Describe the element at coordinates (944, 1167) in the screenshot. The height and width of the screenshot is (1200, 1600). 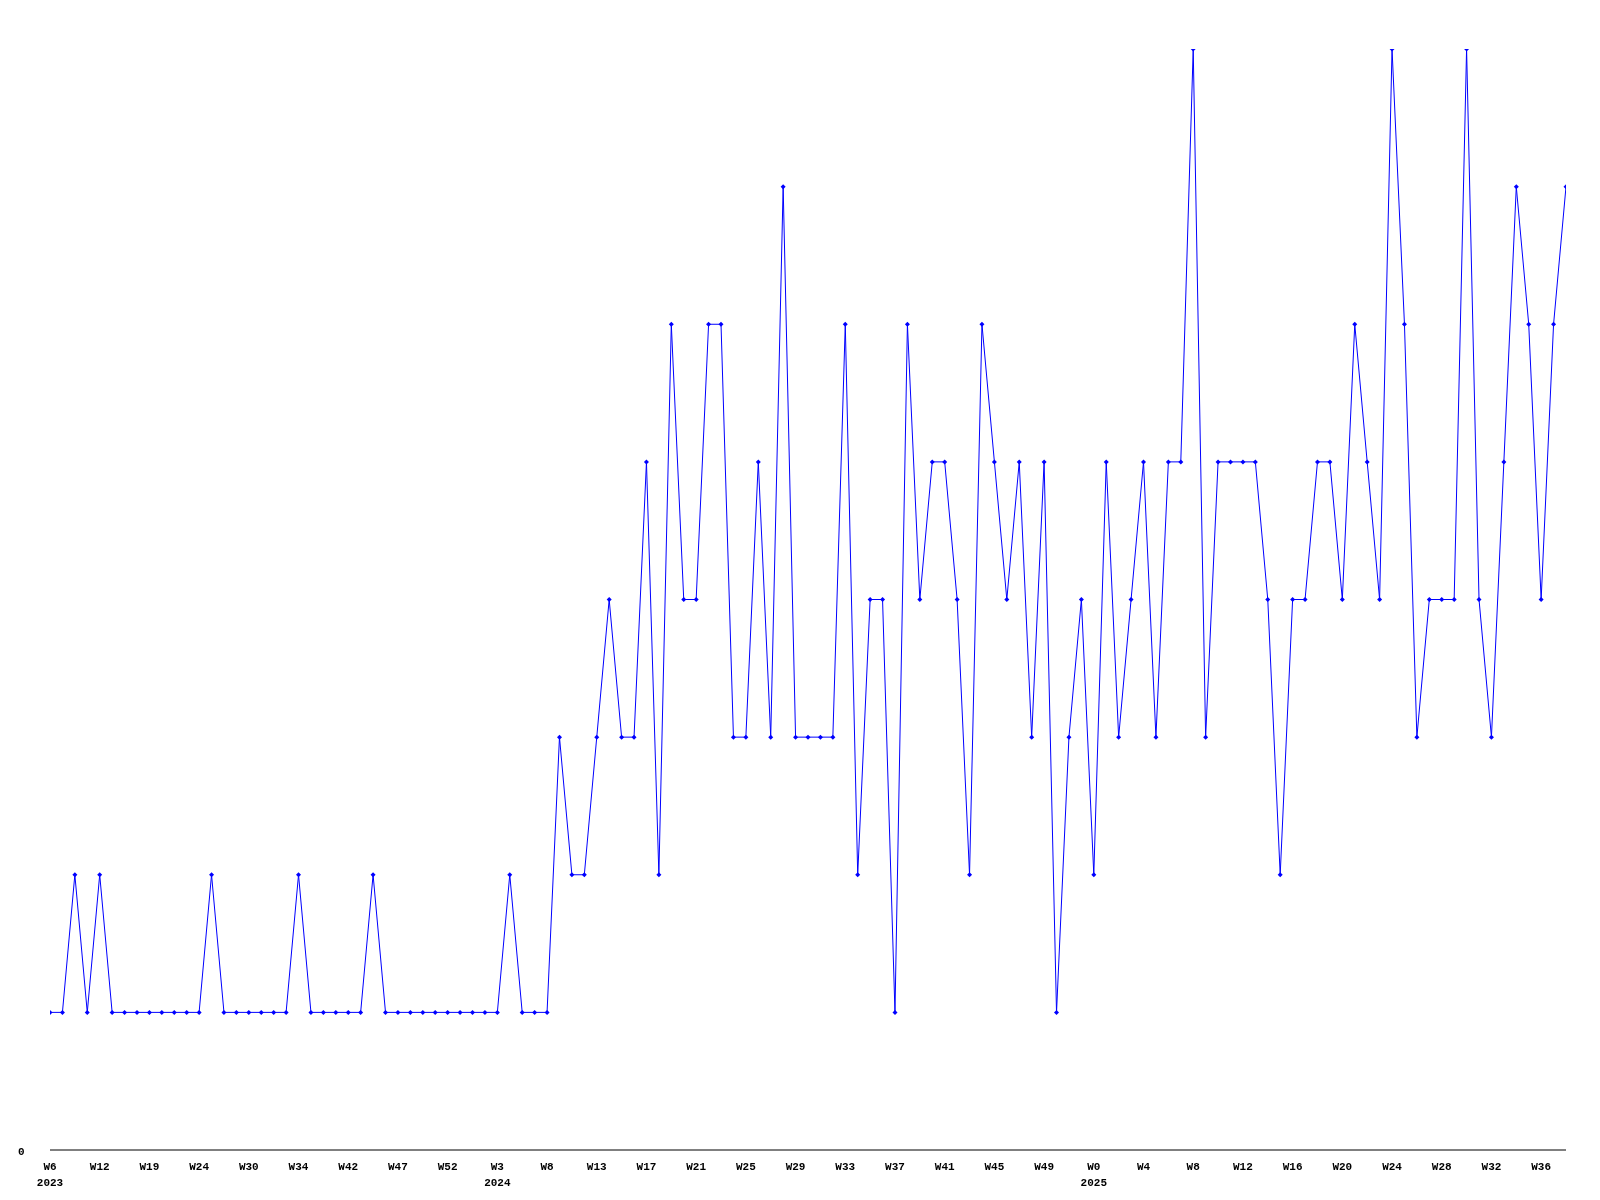
I see `x-tick-label: W41` at that location.